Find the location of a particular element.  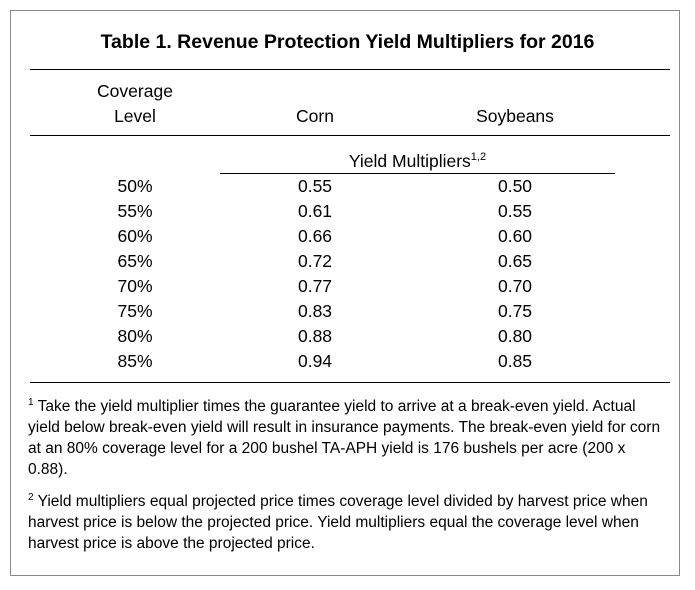

table-row: 50% 0.55 0.50 is located at coordinates (347, 186).